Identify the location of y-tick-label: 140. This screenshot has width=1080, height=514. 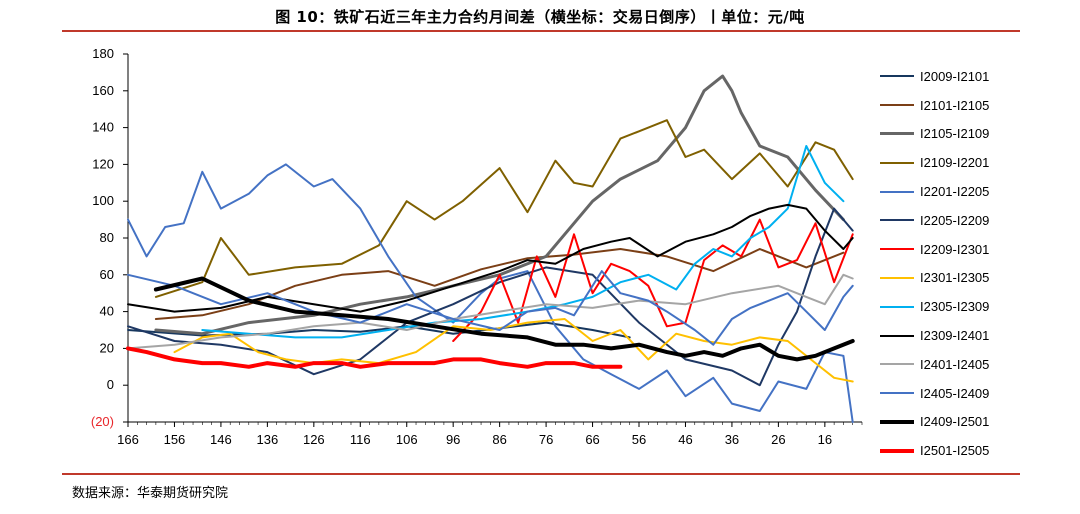
(103, 127).